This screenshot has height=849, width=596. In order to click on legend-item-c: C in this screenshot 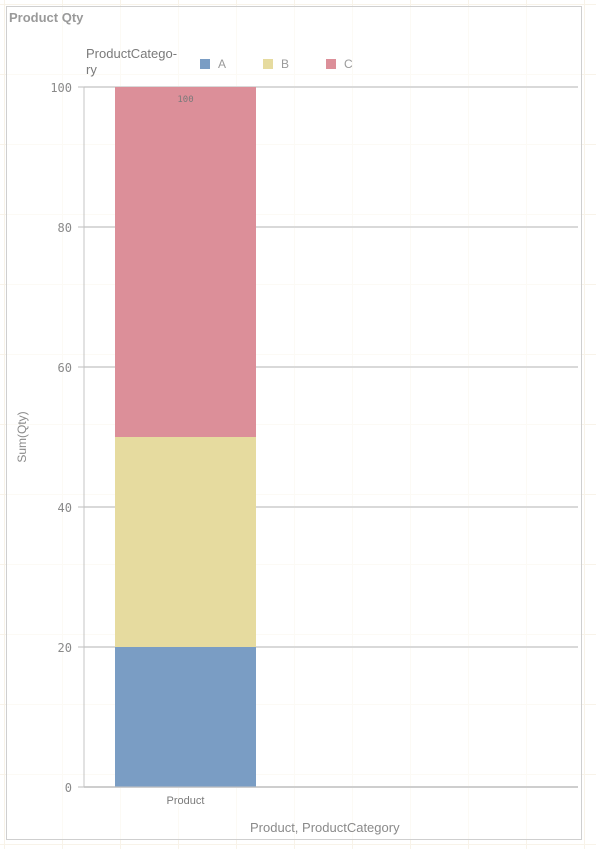, I will do `click(339, 64)`.